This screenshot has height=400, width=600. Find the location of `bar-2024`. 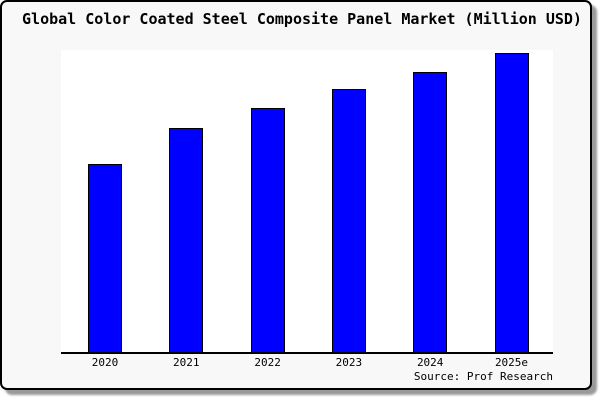

bar-2024 is located at coordinates (430, 212).